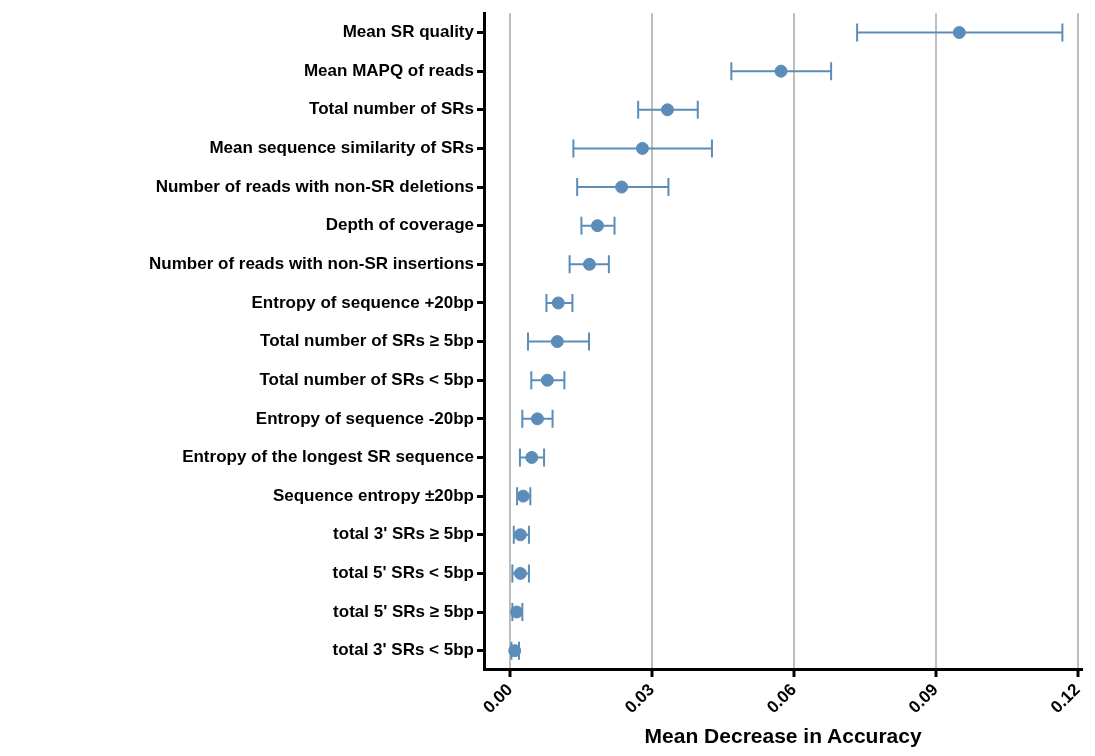  I want to click on y-tick-label: Entropy of sequence -20bp, so click(364, 418).